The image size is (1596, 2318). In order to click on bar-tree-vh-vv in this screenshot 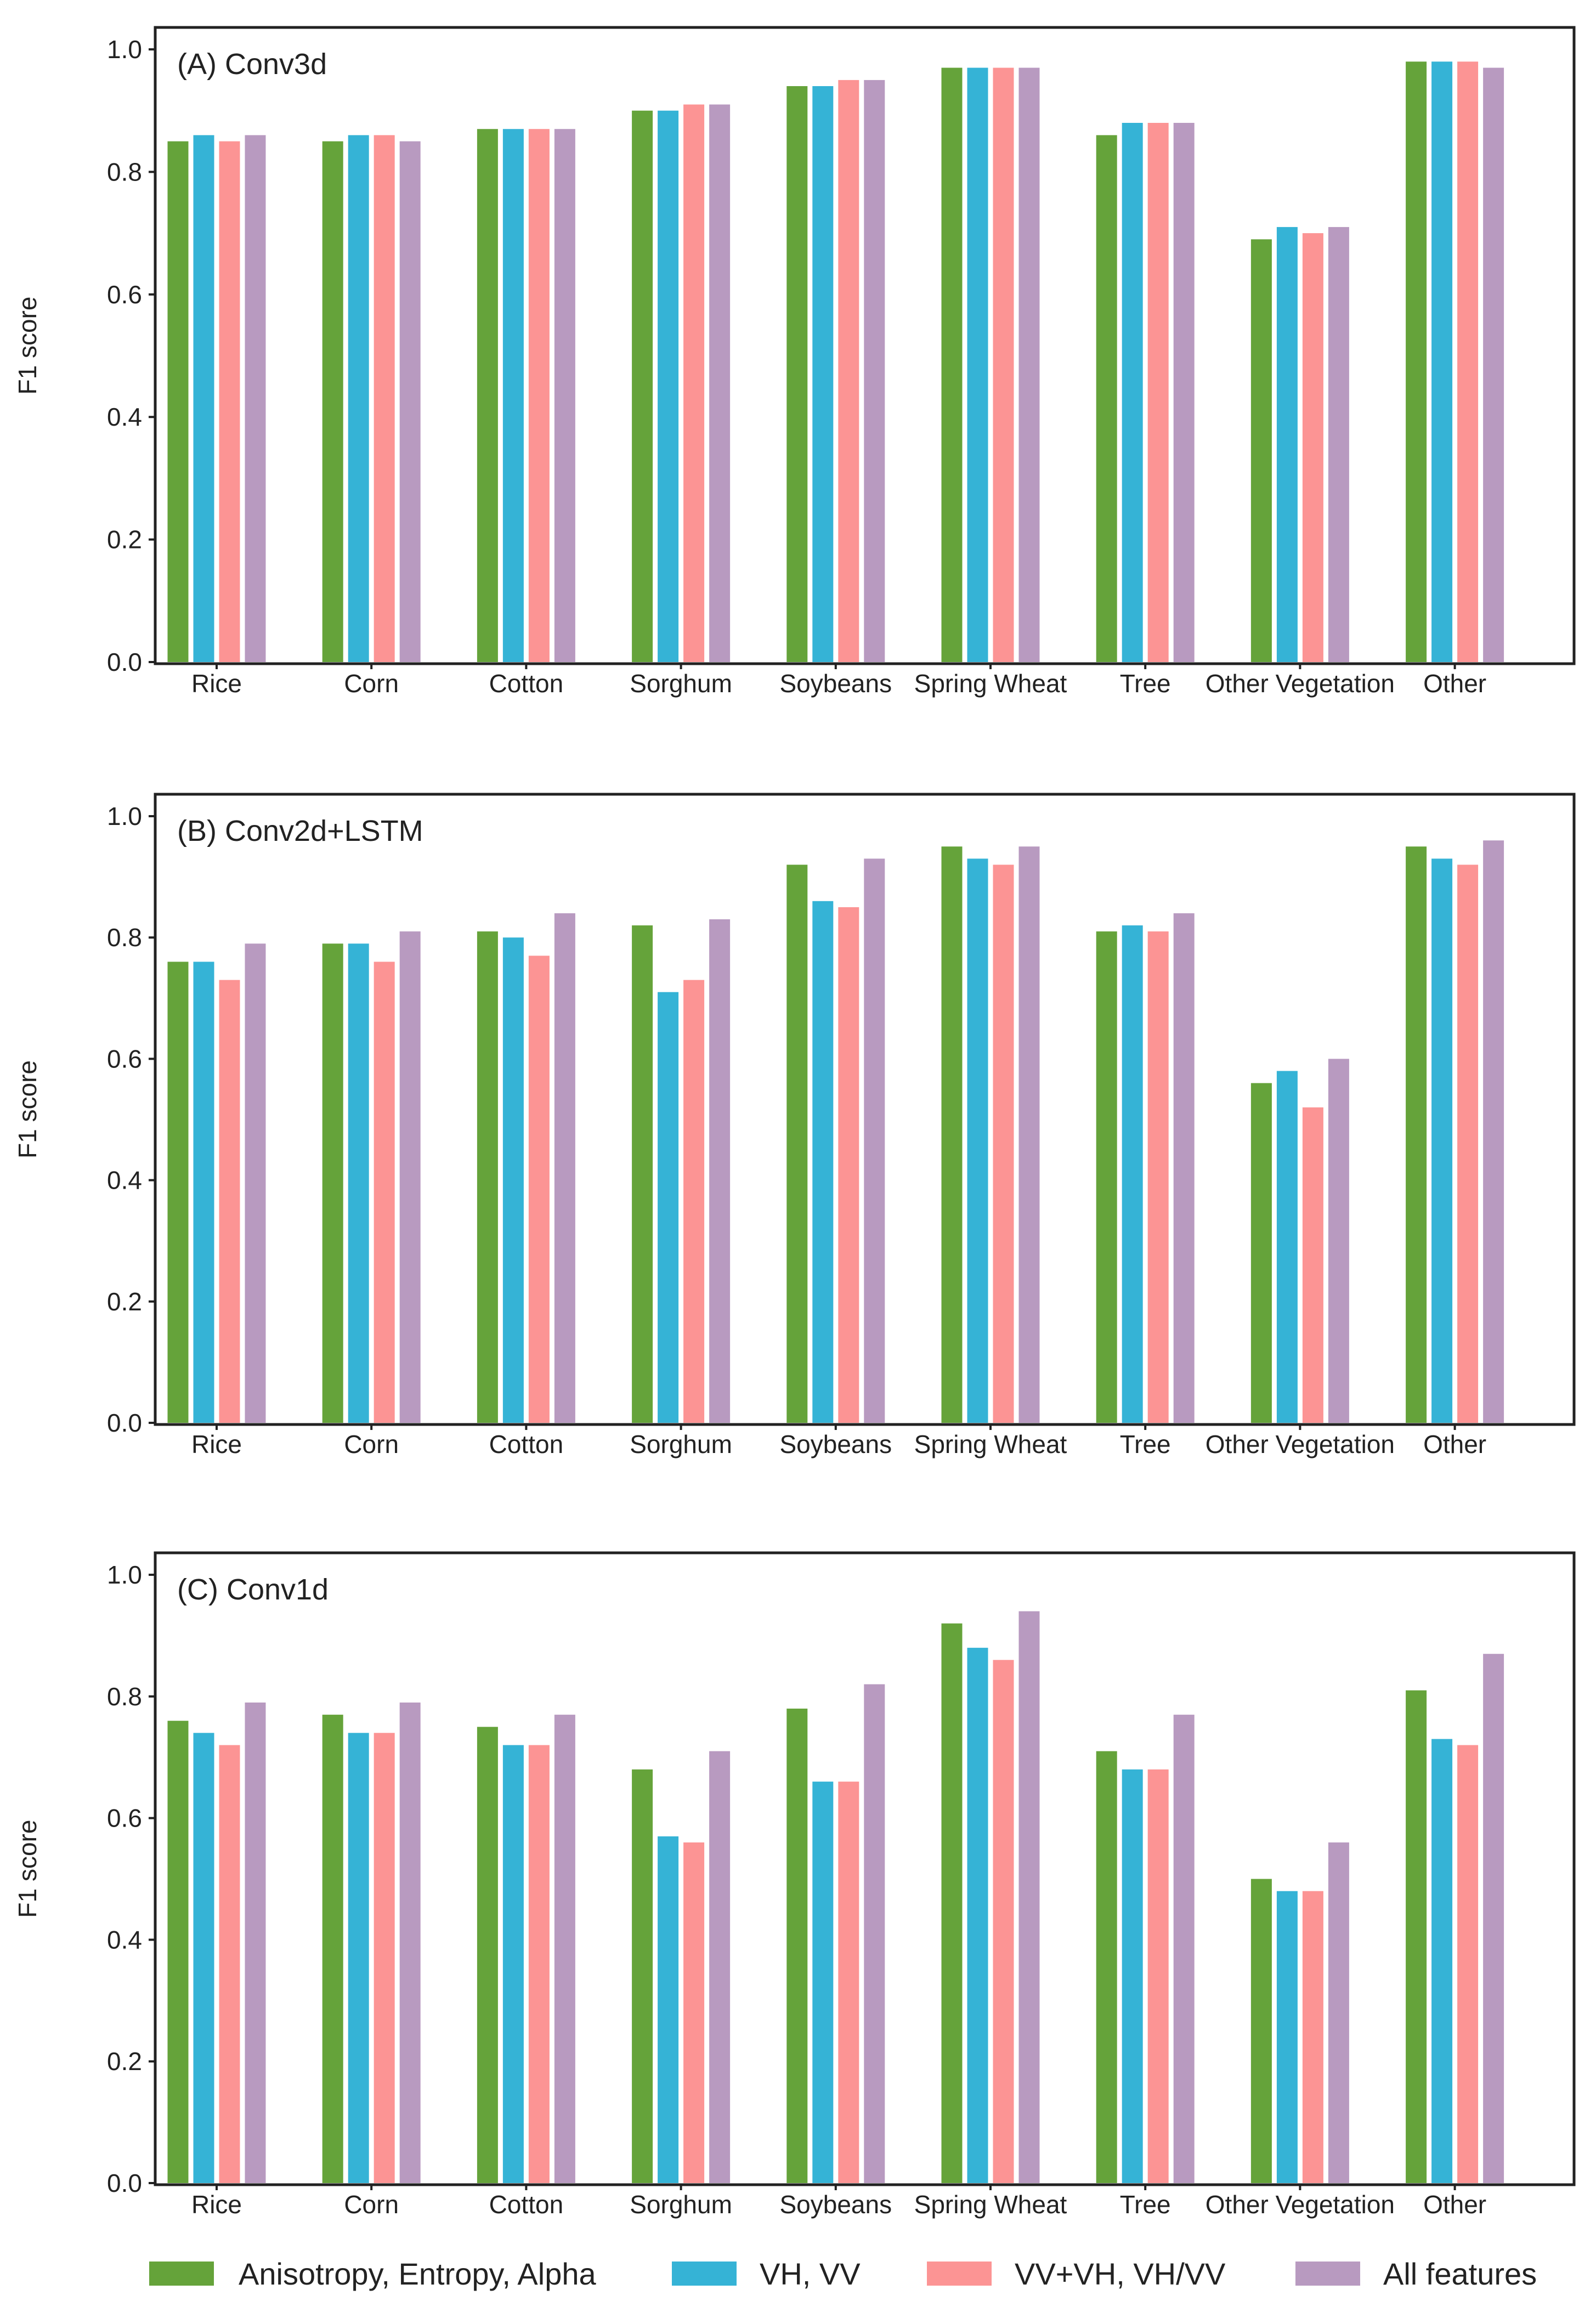, I will do `click(1133, 392)`.